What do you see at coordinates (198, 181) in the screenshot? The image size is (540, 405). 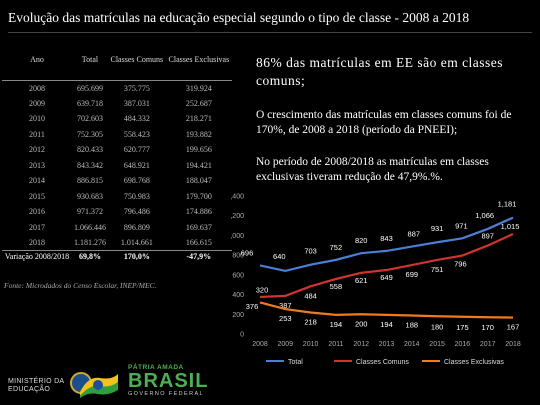 I see `table-cell: 188.047` at bounding box center [198, 181].